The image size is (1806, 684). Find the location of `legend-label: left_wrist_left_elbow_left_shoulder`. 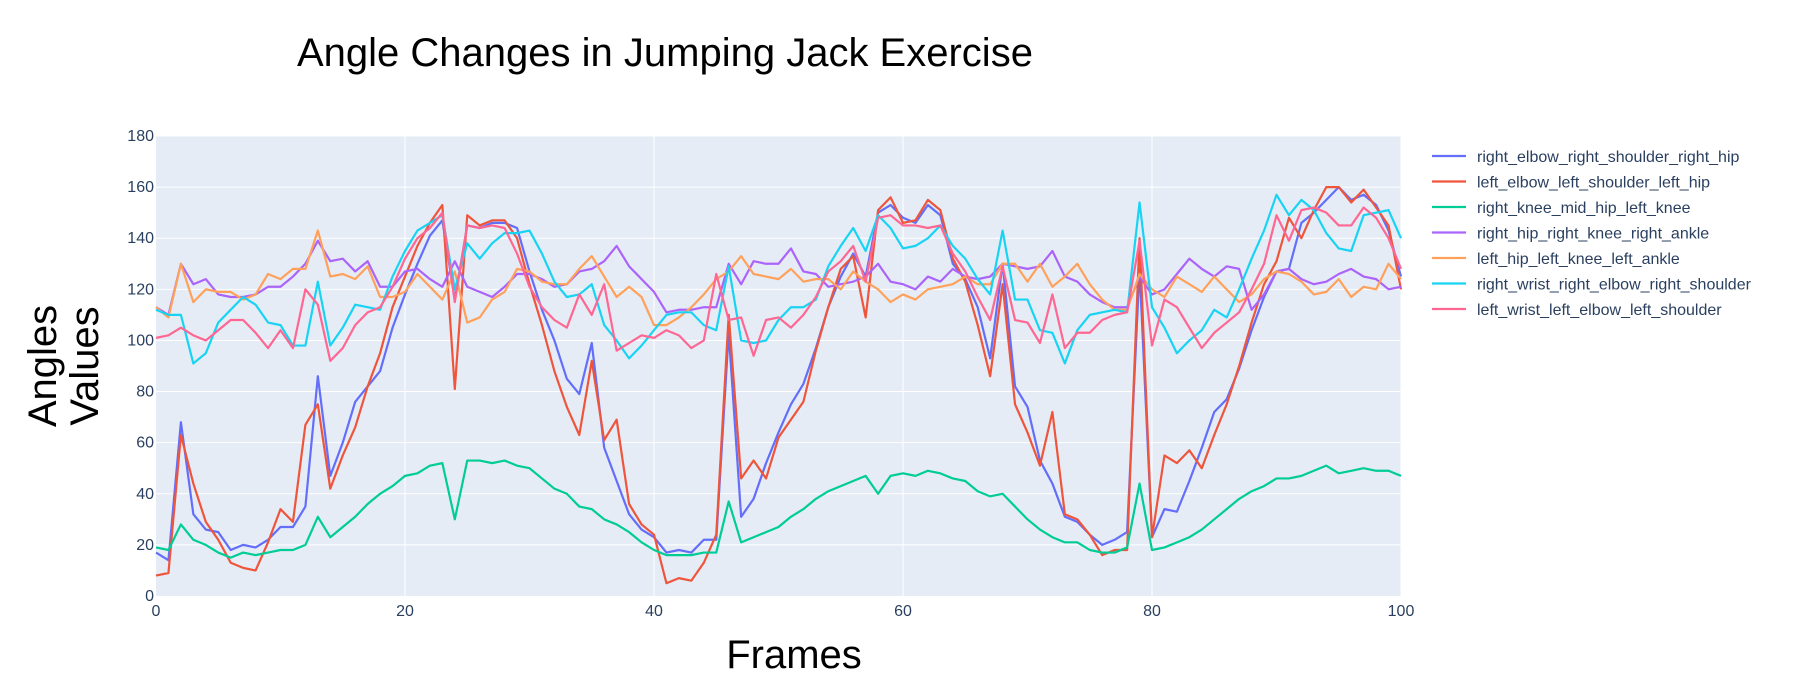

legend-label: left_wrist_left_elbow_left_shoulder is located at coordinates (1599, 310).